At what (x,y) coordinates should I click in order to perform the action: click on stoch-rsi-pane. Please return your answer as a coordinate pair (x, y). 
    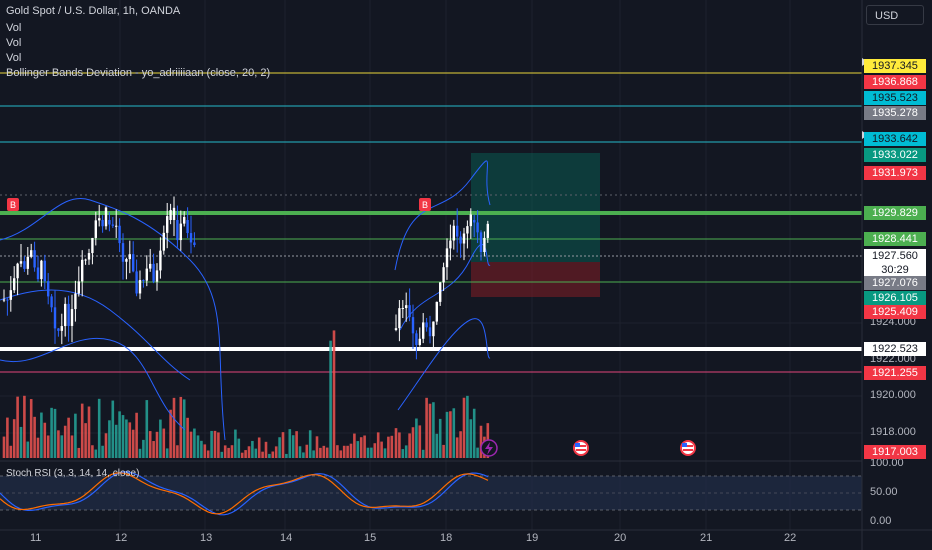
    Looking at the image, I should click on (431, 488).